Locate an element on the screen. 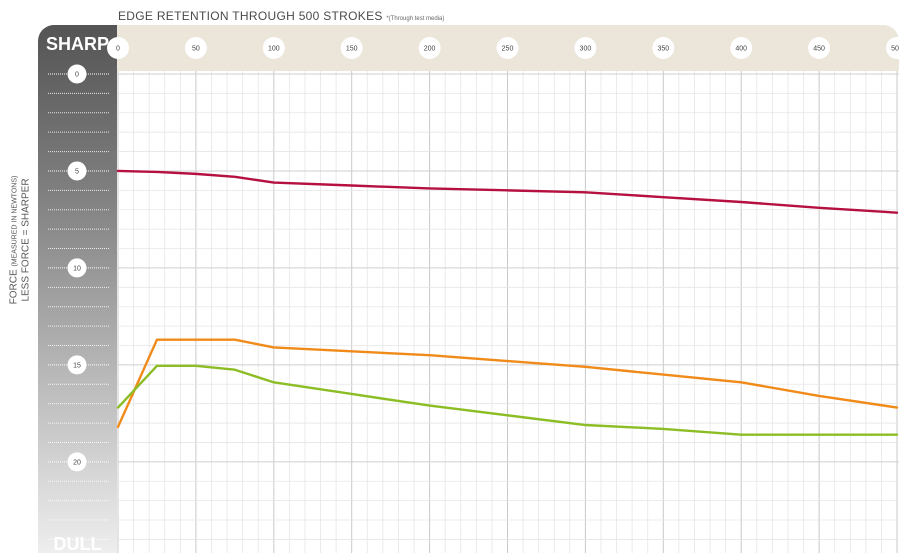  dull-label: DULL is located at coordinates (77, 544).